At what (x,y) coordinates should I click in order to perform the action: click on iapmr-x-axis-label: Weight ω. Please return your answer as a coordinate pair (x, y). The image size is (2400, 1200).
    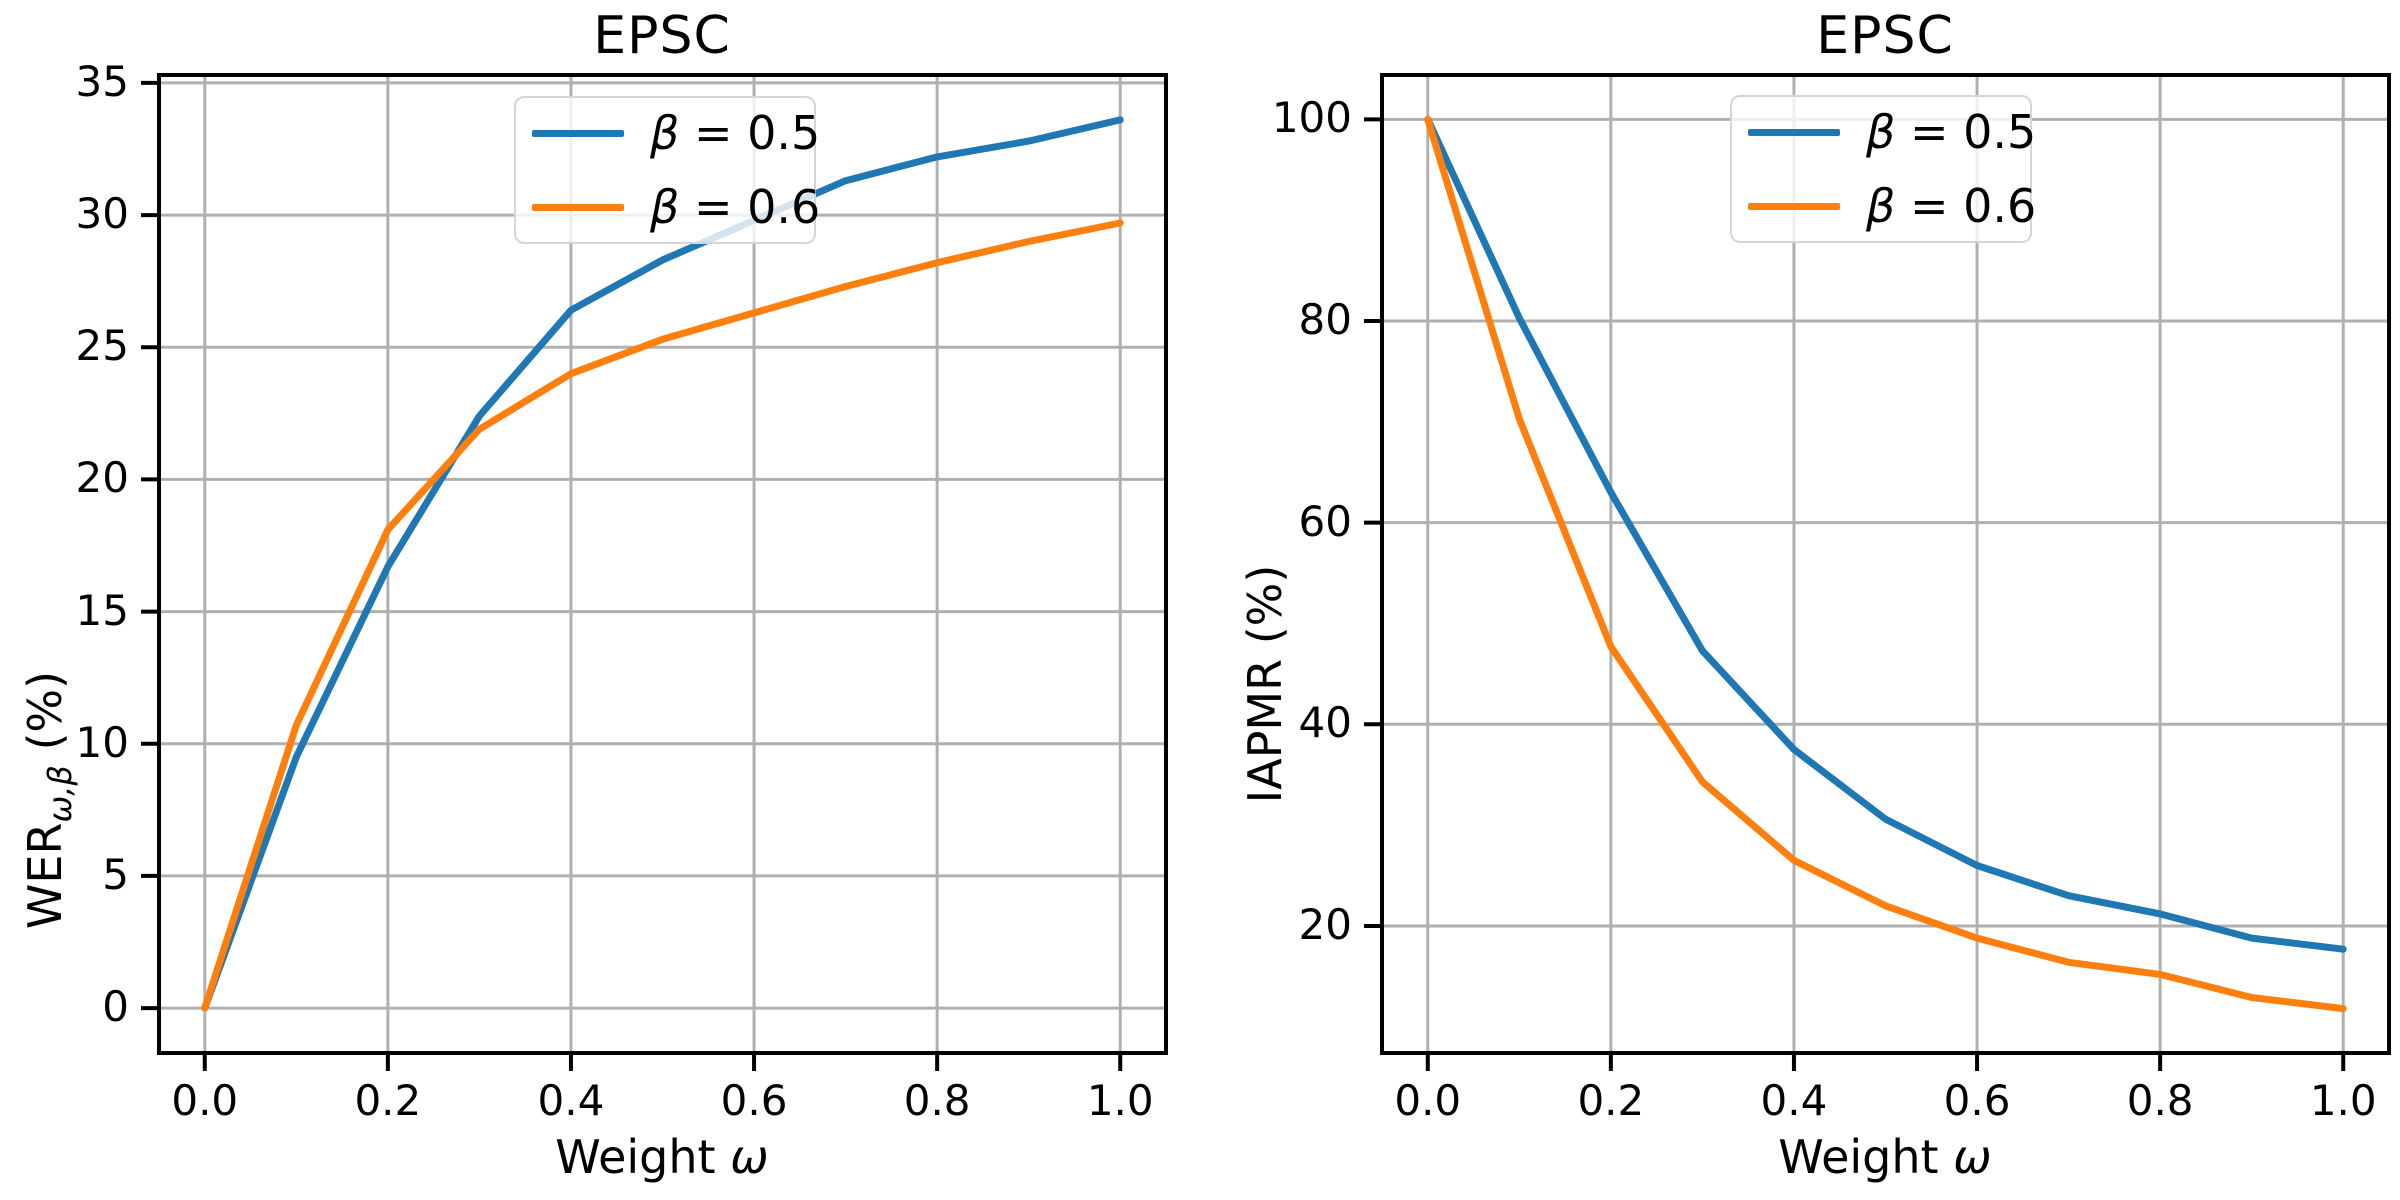
    Looking at the image, I should click on (1885, 1157).